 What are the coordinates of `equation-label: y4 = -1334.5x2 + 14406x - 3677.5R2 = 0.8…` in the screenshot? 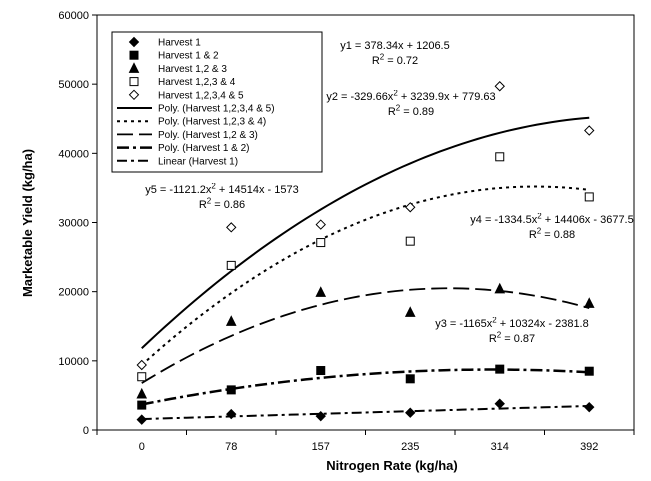 It's located at (551, 227).